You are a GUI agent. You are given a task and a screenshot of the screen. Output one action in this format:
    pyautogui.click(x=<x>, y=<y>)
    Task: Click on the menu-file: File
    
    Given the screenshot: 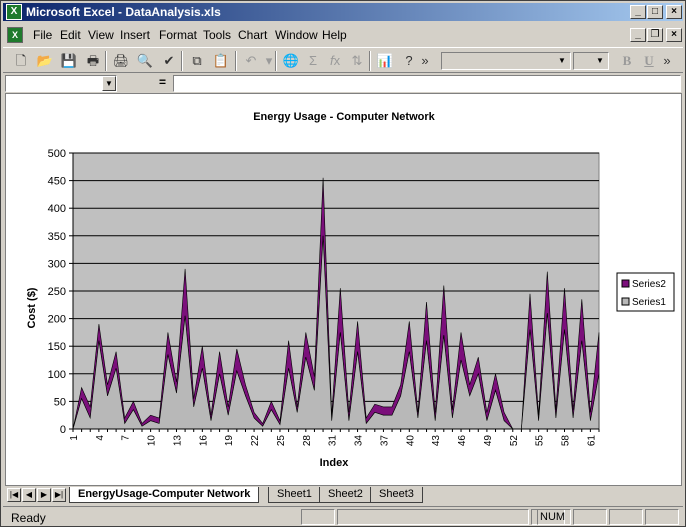 What is the action you would take?
    pyautogui.click(x=43, y=35)
    